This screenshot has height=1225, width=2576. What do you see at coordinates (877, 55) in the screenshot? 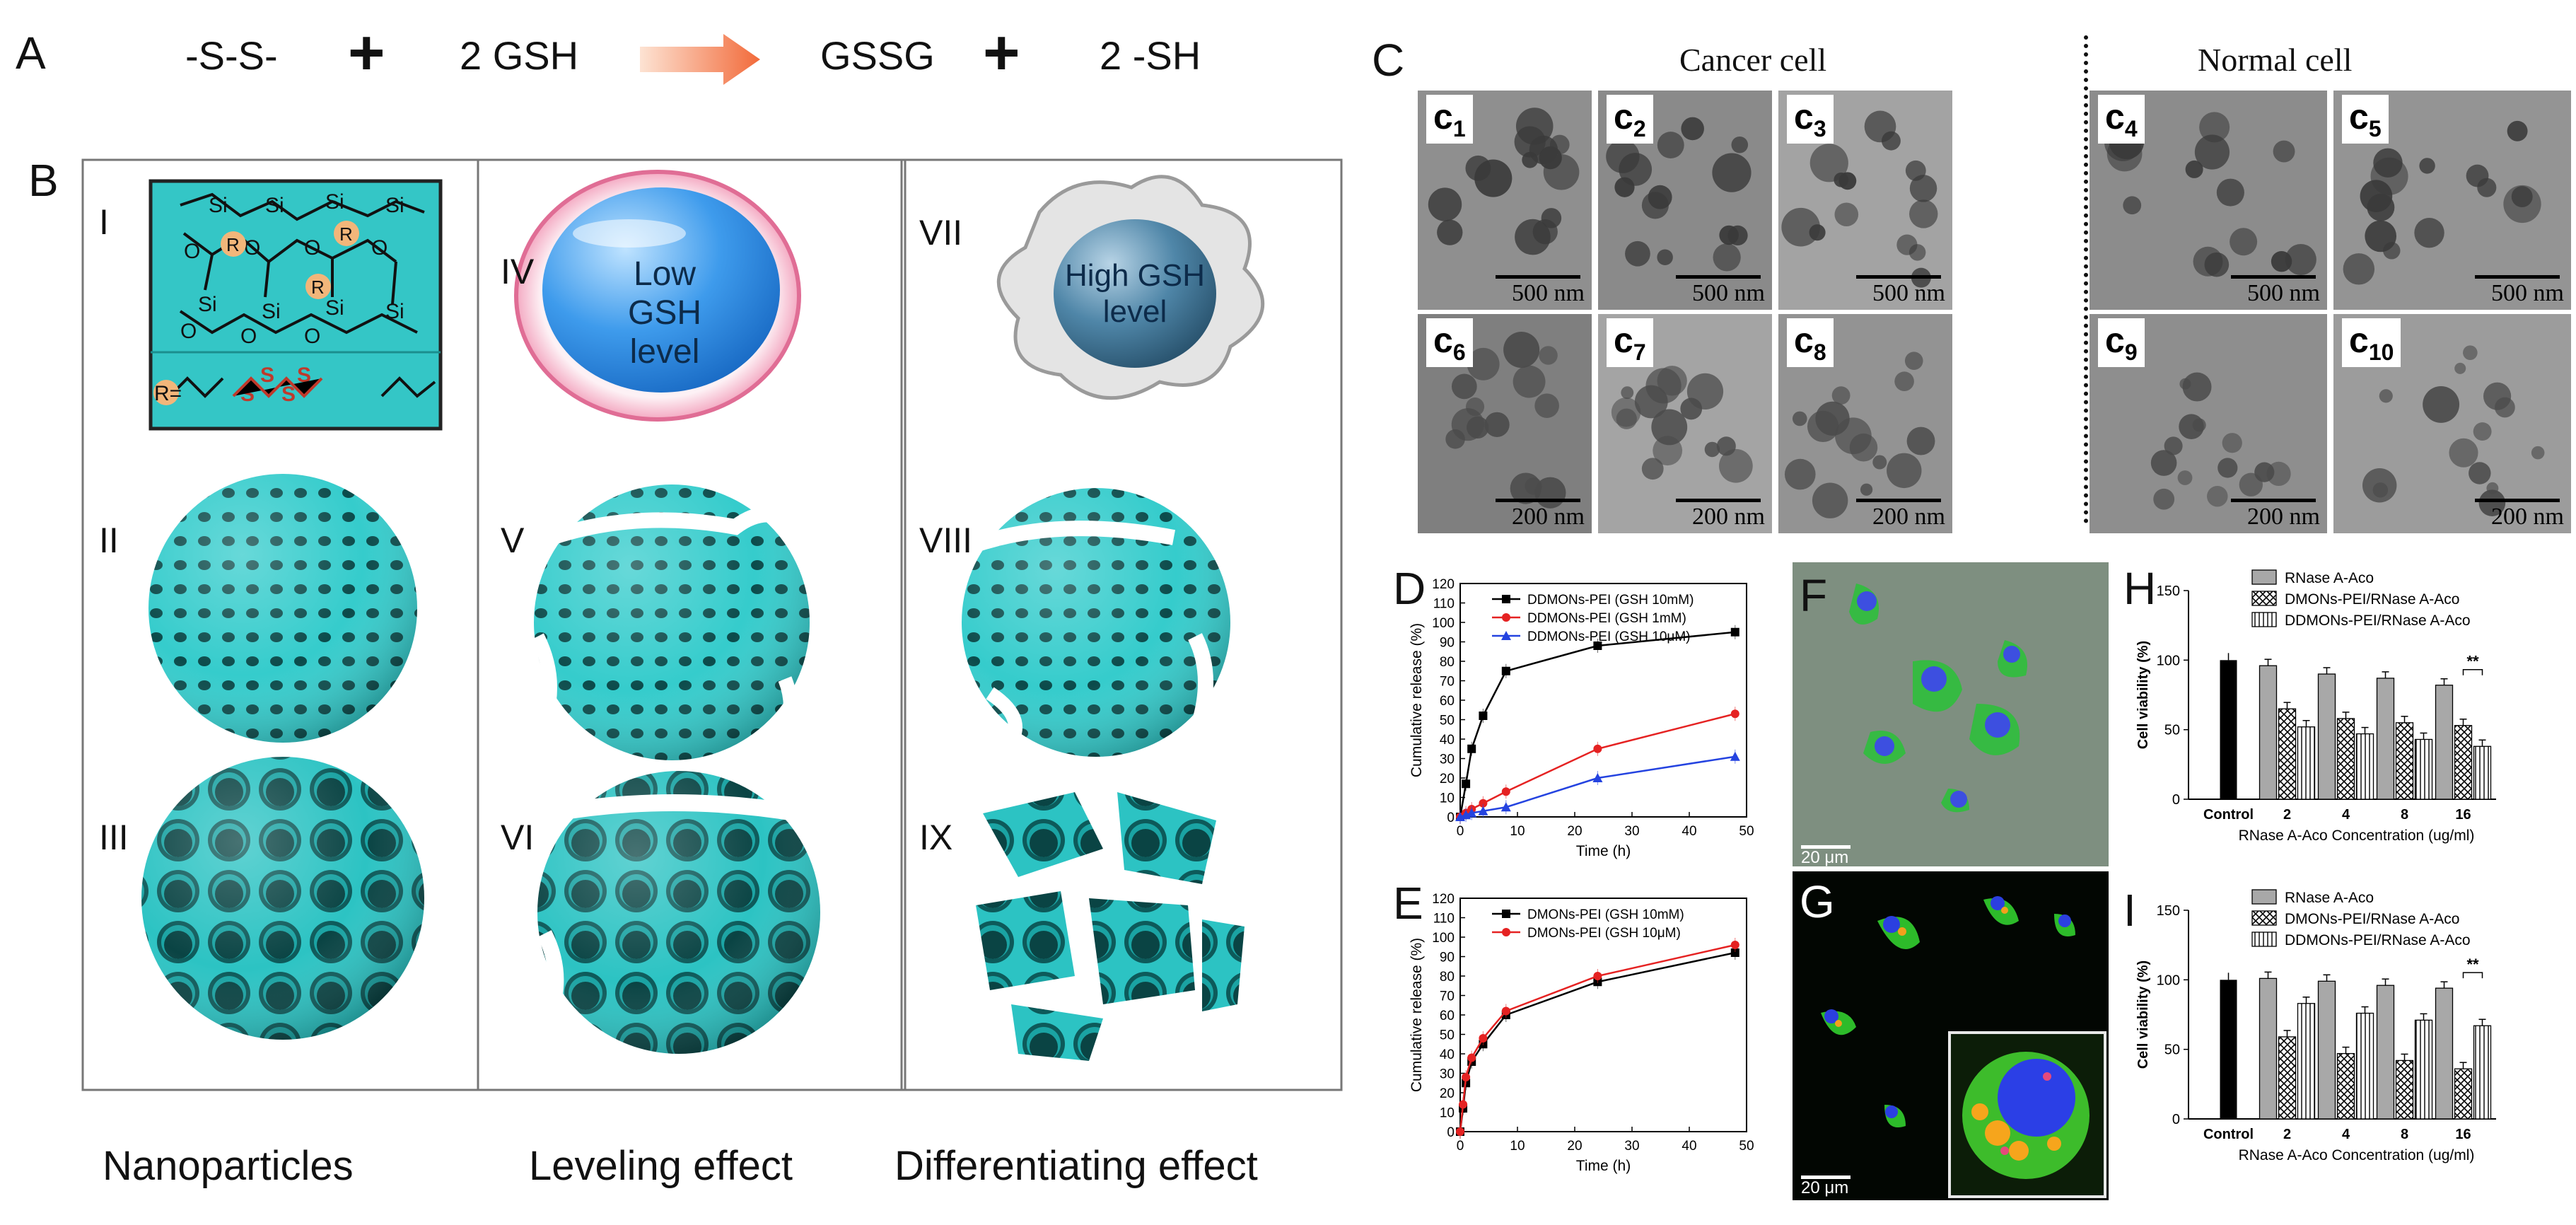
I see `gssg-term: GSSG` at bounding box center [877, 55].